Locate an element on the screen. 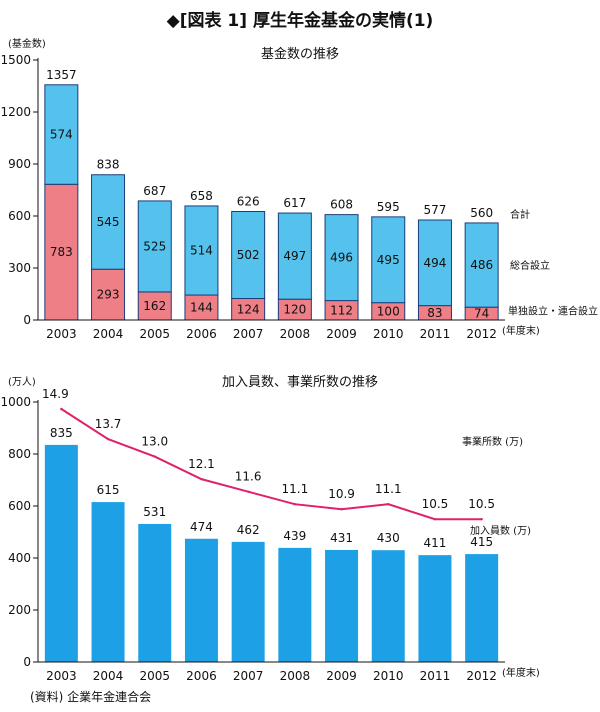 The height and width of the screenshot is (712, 600). chart2-line-establishments is located at coordinates (271, 464).